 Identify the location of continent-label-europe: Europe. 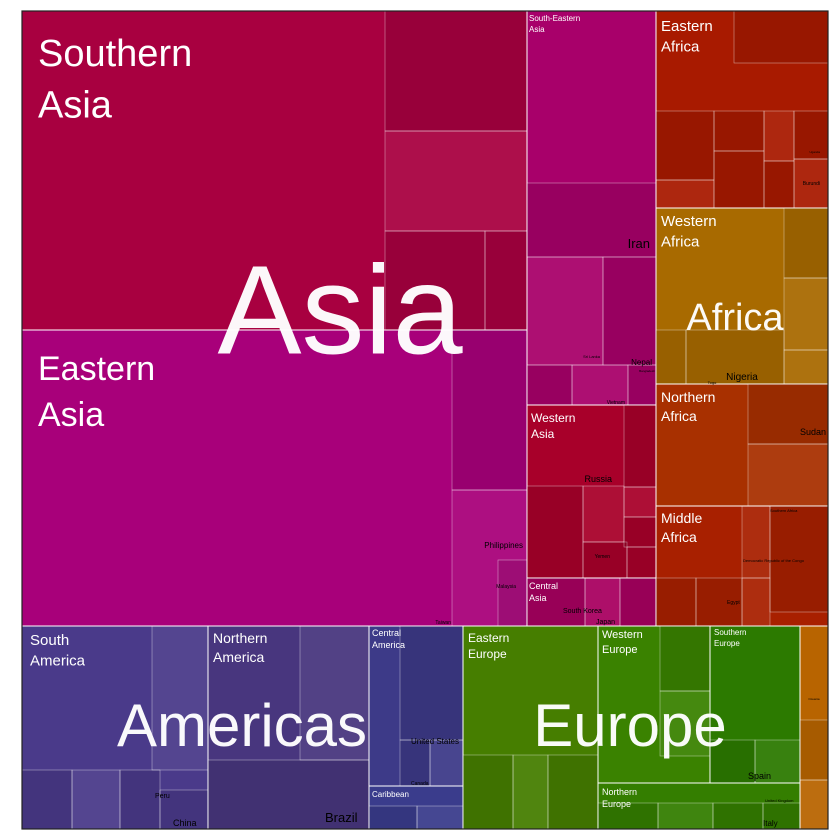
(629, 725).